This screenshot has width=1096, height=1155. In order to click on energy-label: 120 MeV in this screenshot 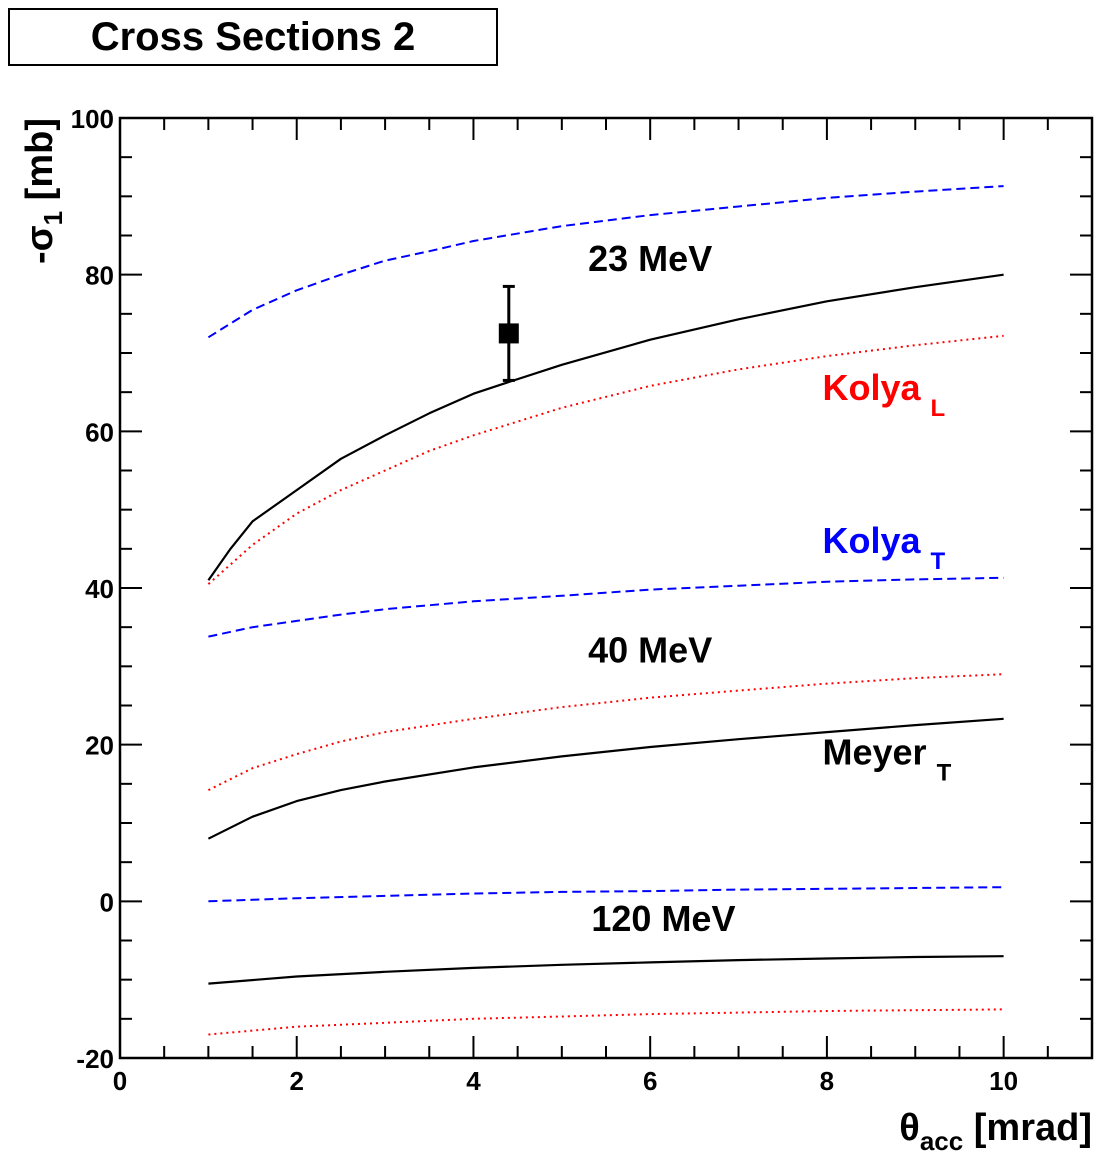, I will do `click(663, 918)`.